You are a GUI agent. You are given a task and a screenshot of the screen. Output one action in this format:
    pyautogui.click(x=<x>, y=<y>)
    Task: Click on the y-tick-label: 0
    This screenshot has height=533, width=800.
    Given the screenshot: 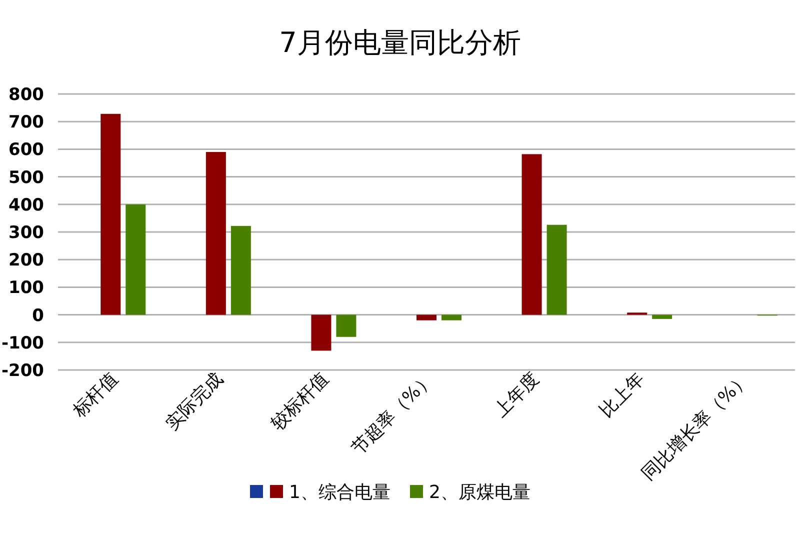 What is the action you would take?
    pyautogui.click(x=38, y=316)
    